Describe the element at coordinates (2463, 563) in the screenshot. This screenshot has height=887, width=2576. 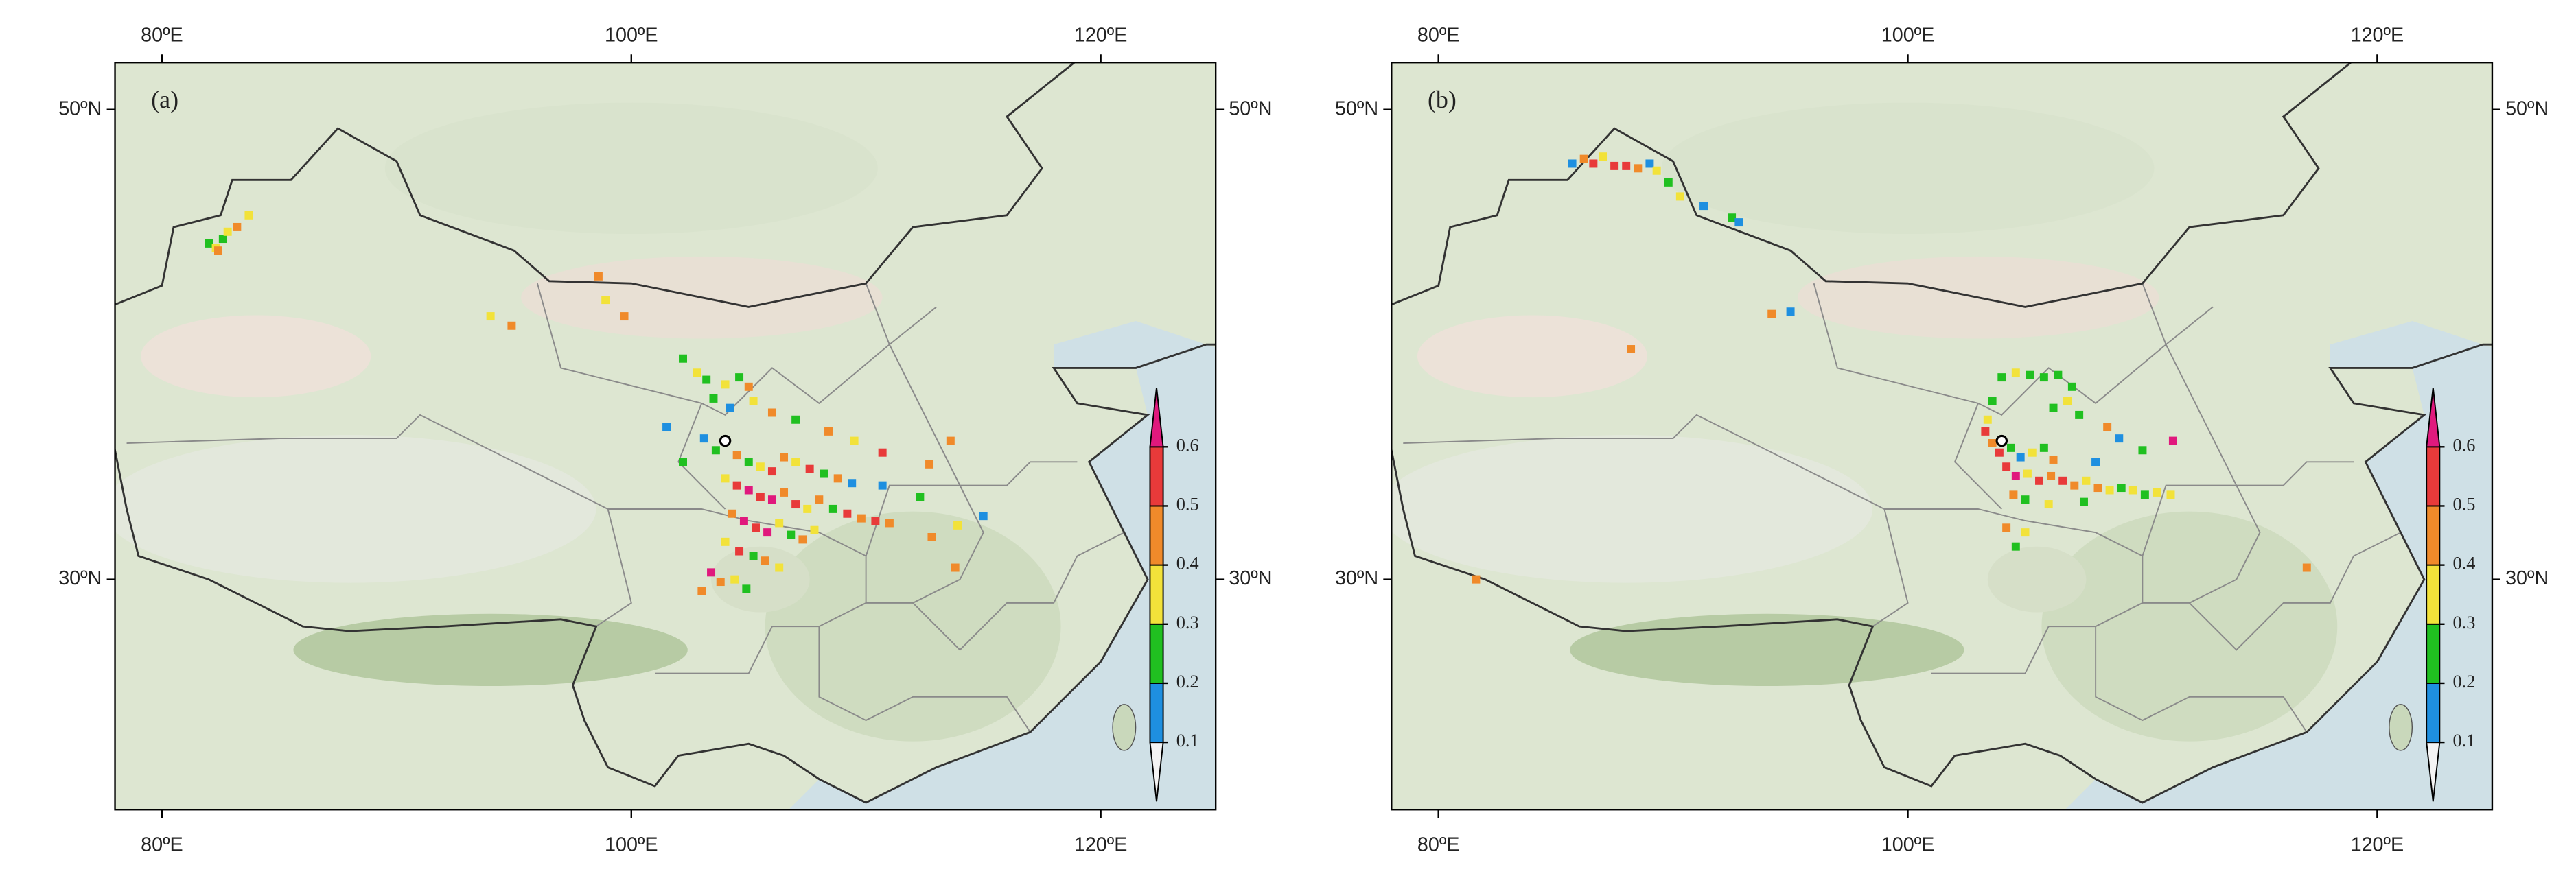
I see `colorbar-tick-label: 0.4` at that location.